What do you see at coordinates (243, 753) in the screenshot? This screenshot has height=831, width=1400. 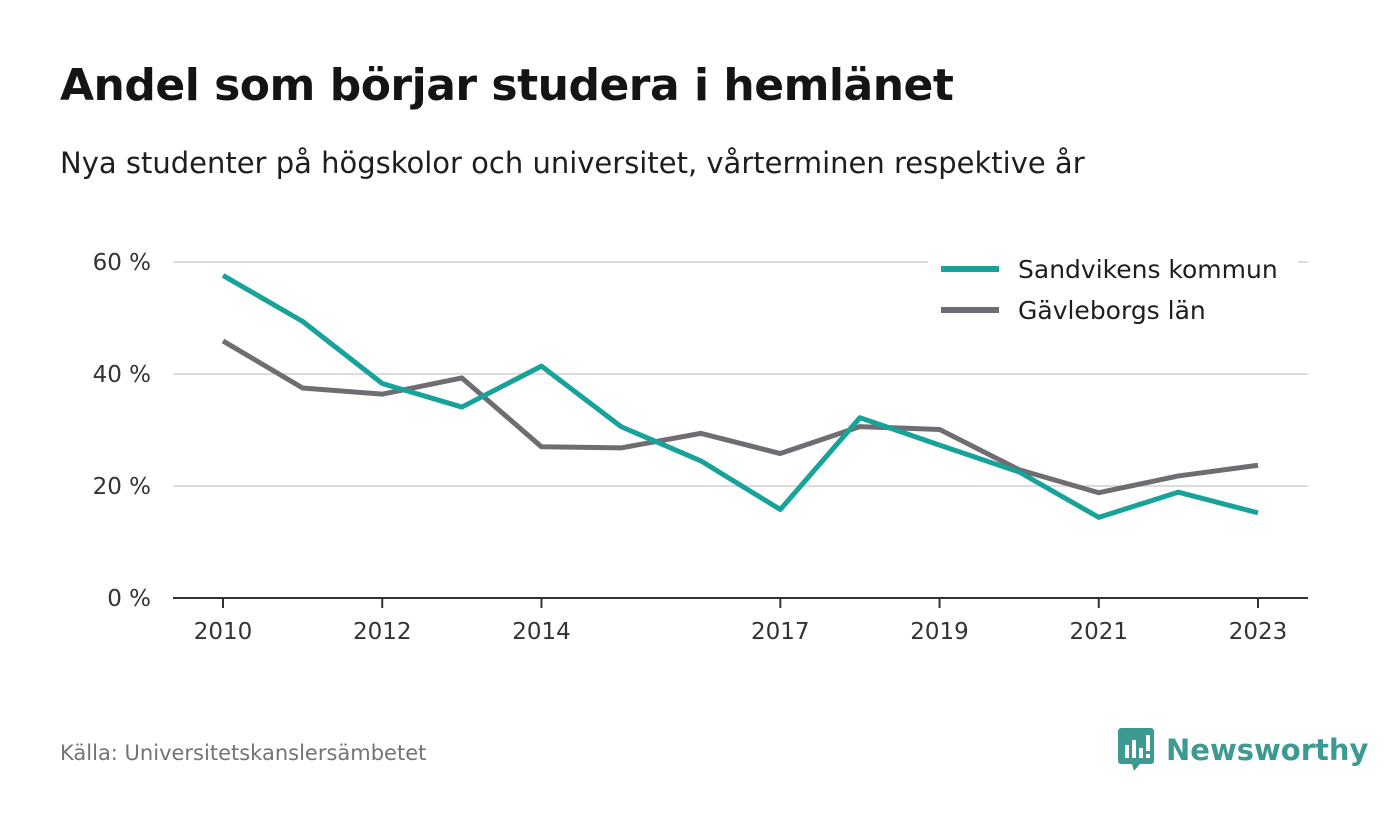 I see `source-note: Källa: Universitetskanslersämbetet` at bounding box center [243, 753].